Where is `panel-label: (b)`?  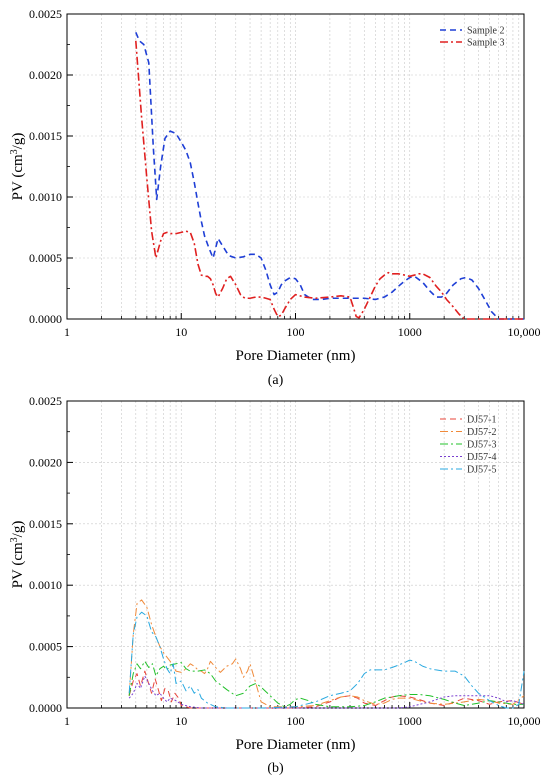
panel-label: (b) is located at coordinates (275, 768).